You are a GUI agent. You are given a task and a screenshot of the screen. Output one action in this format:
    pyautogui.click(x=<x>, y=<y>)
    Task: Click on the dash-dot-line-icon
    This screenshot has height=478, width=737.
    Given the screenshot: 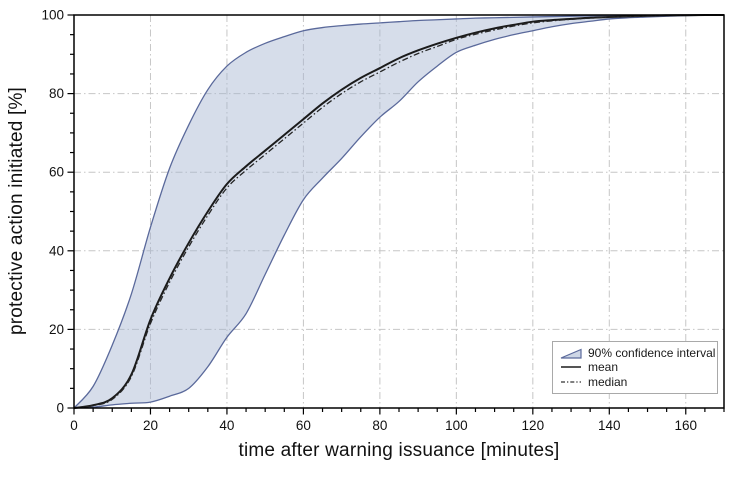 What is the action you would take?
    pyautogui.click(x=571, y=382)
    